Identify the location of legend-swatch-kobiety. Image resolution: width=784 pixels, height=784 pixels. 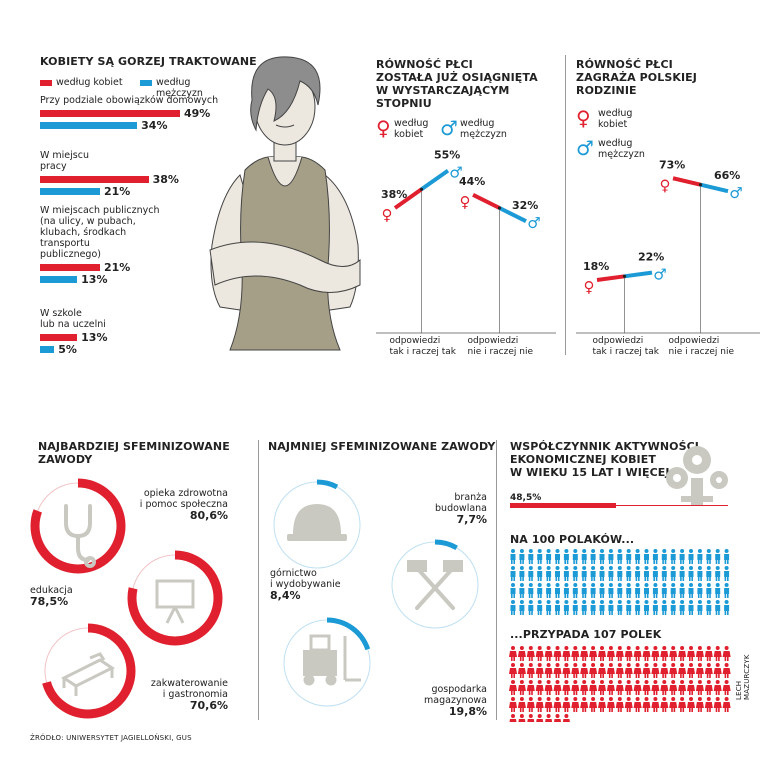
(46, 83).